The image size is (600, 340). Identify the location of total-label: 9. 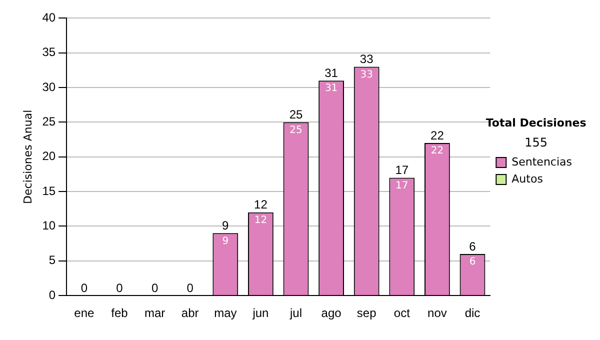
(226, 225).